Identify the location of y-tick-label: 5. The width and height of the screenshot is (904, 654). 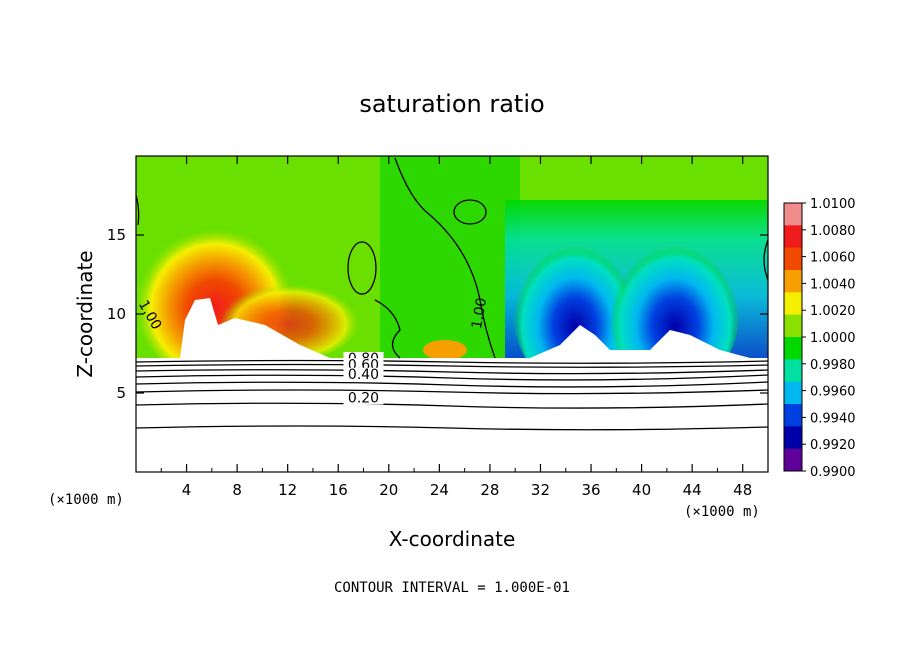
(121, 393).